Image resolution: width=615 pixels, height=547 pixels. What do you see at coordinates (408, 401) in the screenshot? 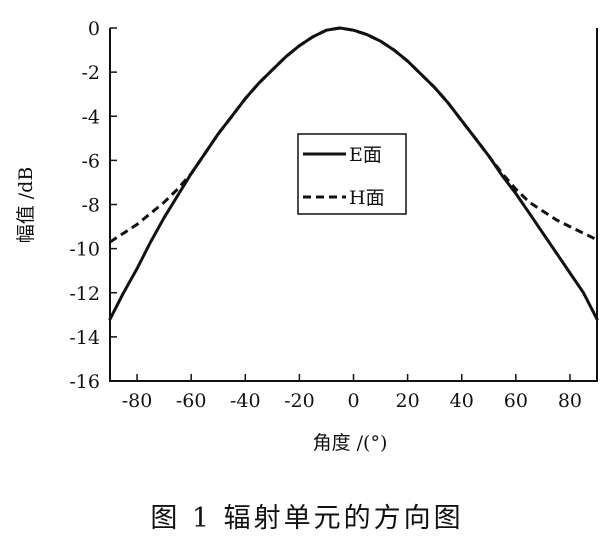
I see `x-tick-label: 20` at bounding box center [408, 401].